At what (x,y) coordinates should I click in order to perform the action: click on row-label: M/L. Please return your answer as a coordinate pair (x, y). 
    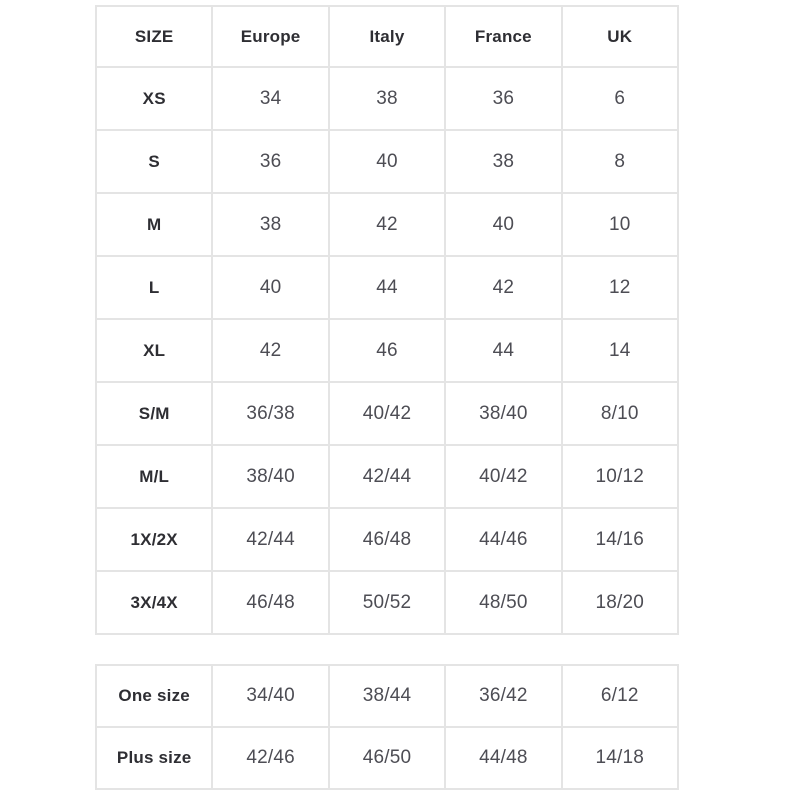
    Looking at the image, I should click on (154, 476).